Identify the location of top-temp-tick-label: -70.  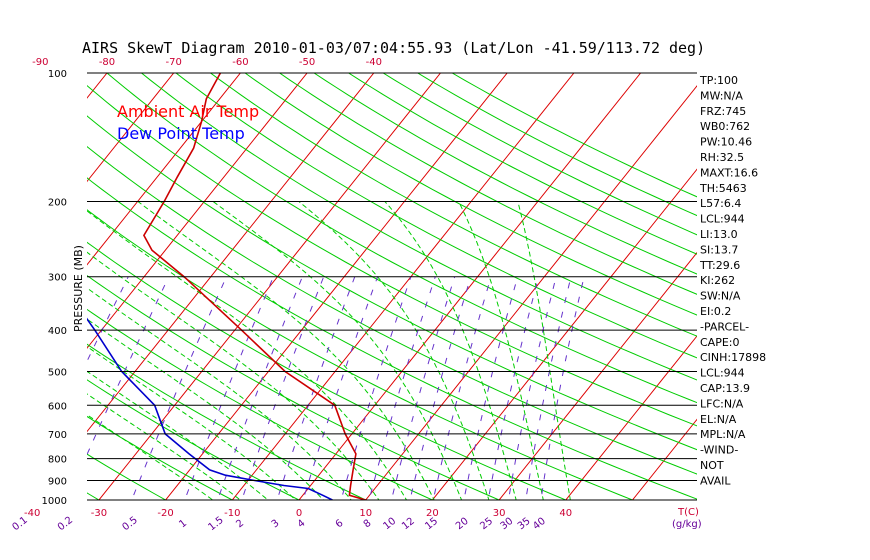
(174, 62).